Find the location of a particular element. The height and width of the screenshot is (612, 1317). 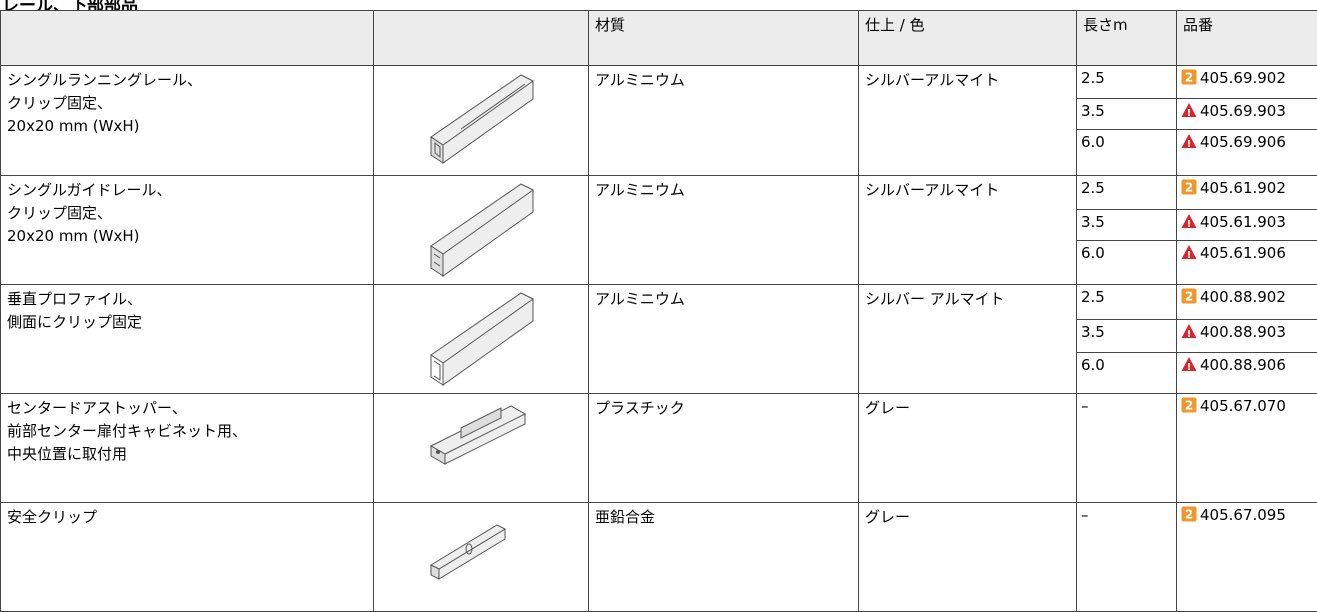

part-number-cell: ! 400.88.903 is located at coordinates (1247, 335).